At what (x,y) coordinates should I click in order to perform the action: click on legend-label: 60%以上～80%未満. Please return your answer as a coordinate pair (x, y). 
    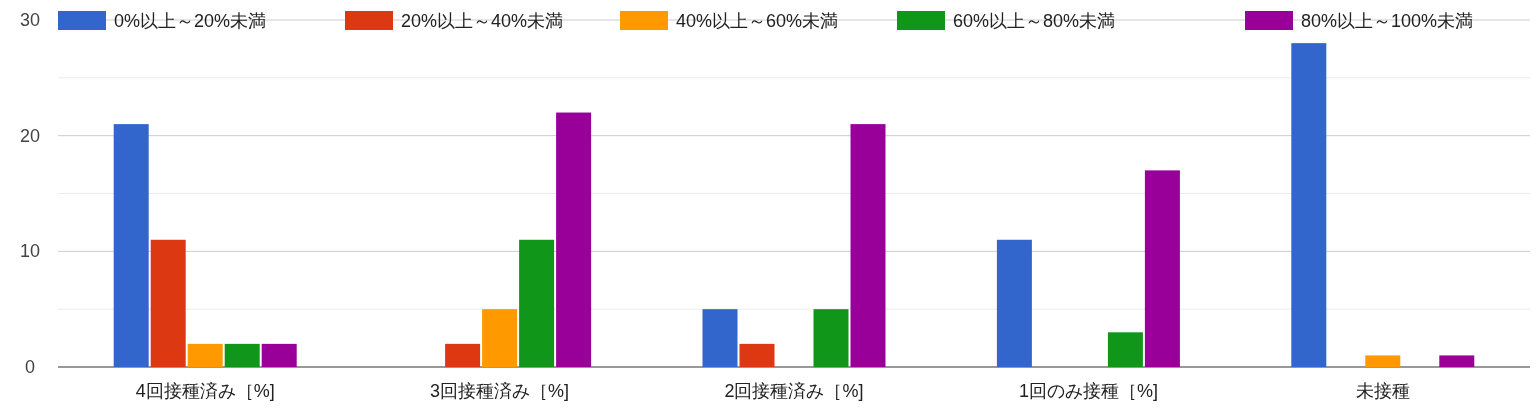
    Looking at the image, I should click on (1034, 21).